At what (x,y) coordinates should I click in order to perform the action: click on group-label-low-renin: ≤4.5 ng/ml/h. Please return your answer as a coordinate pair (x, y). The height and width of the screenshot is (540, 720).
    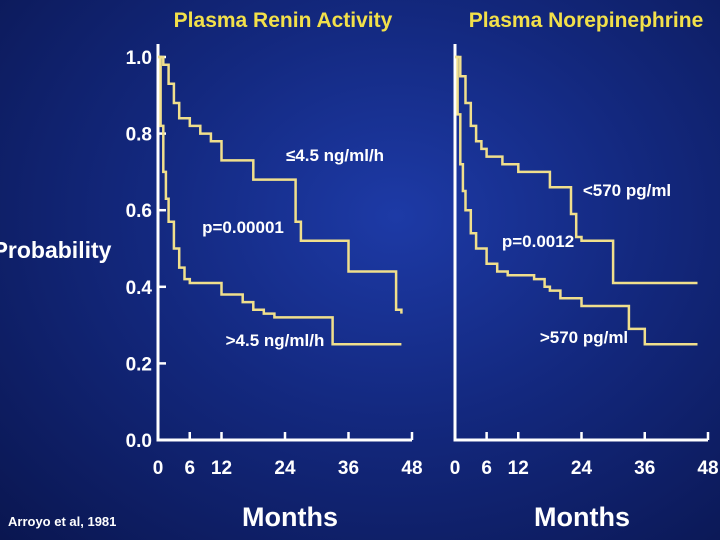
    Looking at the image, I should click on (335, 155).